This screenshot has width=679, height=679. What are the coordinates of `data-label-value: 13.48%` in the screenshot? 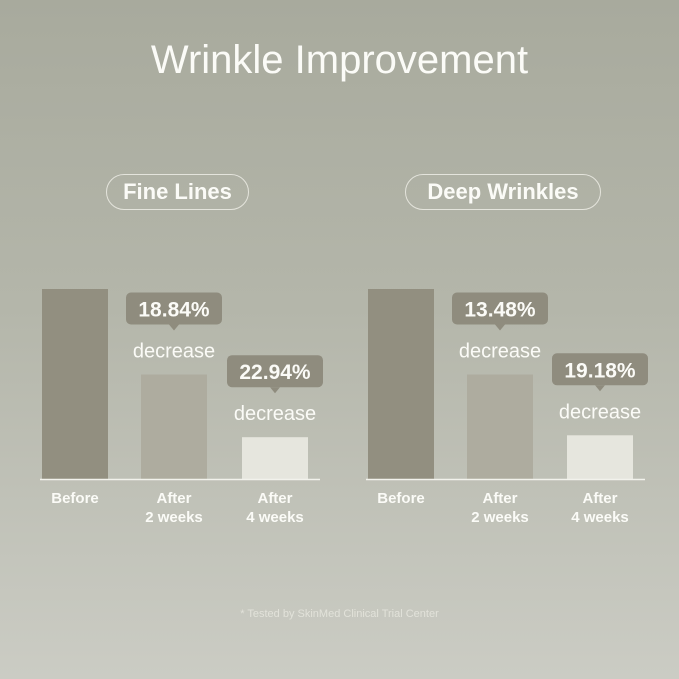 It's located at (500, 310).